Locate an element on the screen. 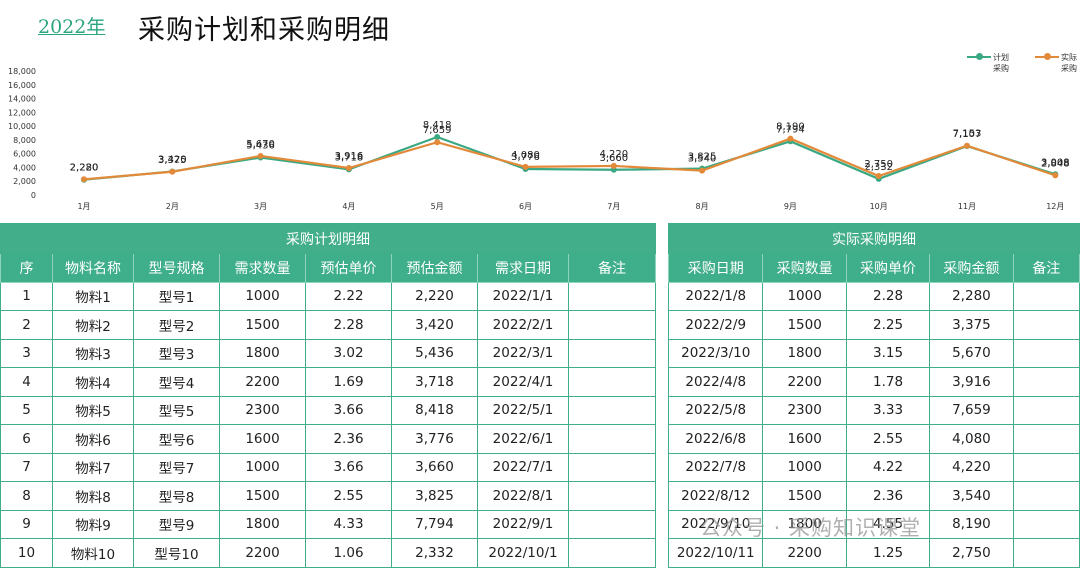 The height and width of the screenshot is (570, 1080). actual-cell: 5,670 is located at coordinates (971, 353).